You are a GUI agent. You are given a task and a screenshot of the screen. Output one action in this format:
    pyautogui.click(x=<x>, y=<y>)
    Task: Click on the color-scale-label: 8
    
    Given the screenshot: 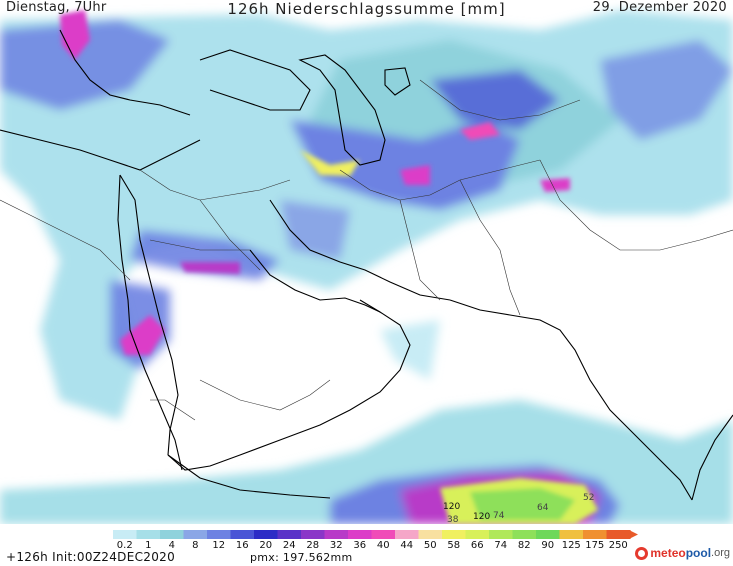 What is the action you would take?
    pyautogui.click(x=195, y=545)
    